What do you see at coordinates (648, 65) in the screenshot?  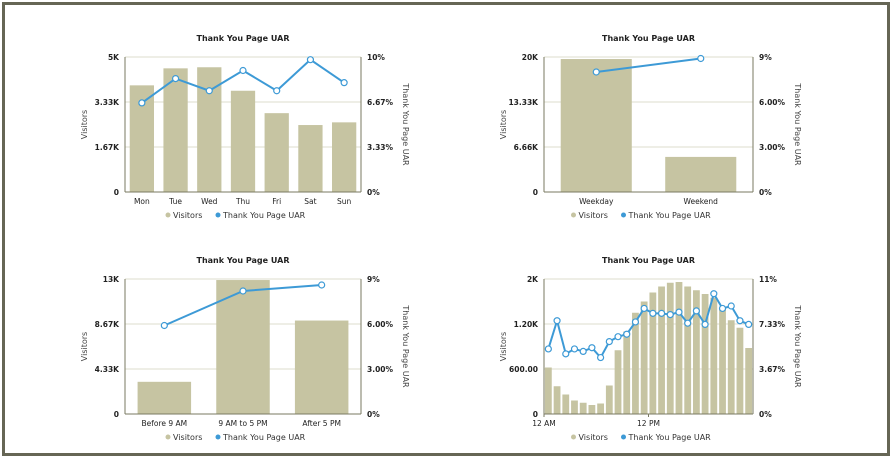 I see `series-line` at bounding box center [648, 65].